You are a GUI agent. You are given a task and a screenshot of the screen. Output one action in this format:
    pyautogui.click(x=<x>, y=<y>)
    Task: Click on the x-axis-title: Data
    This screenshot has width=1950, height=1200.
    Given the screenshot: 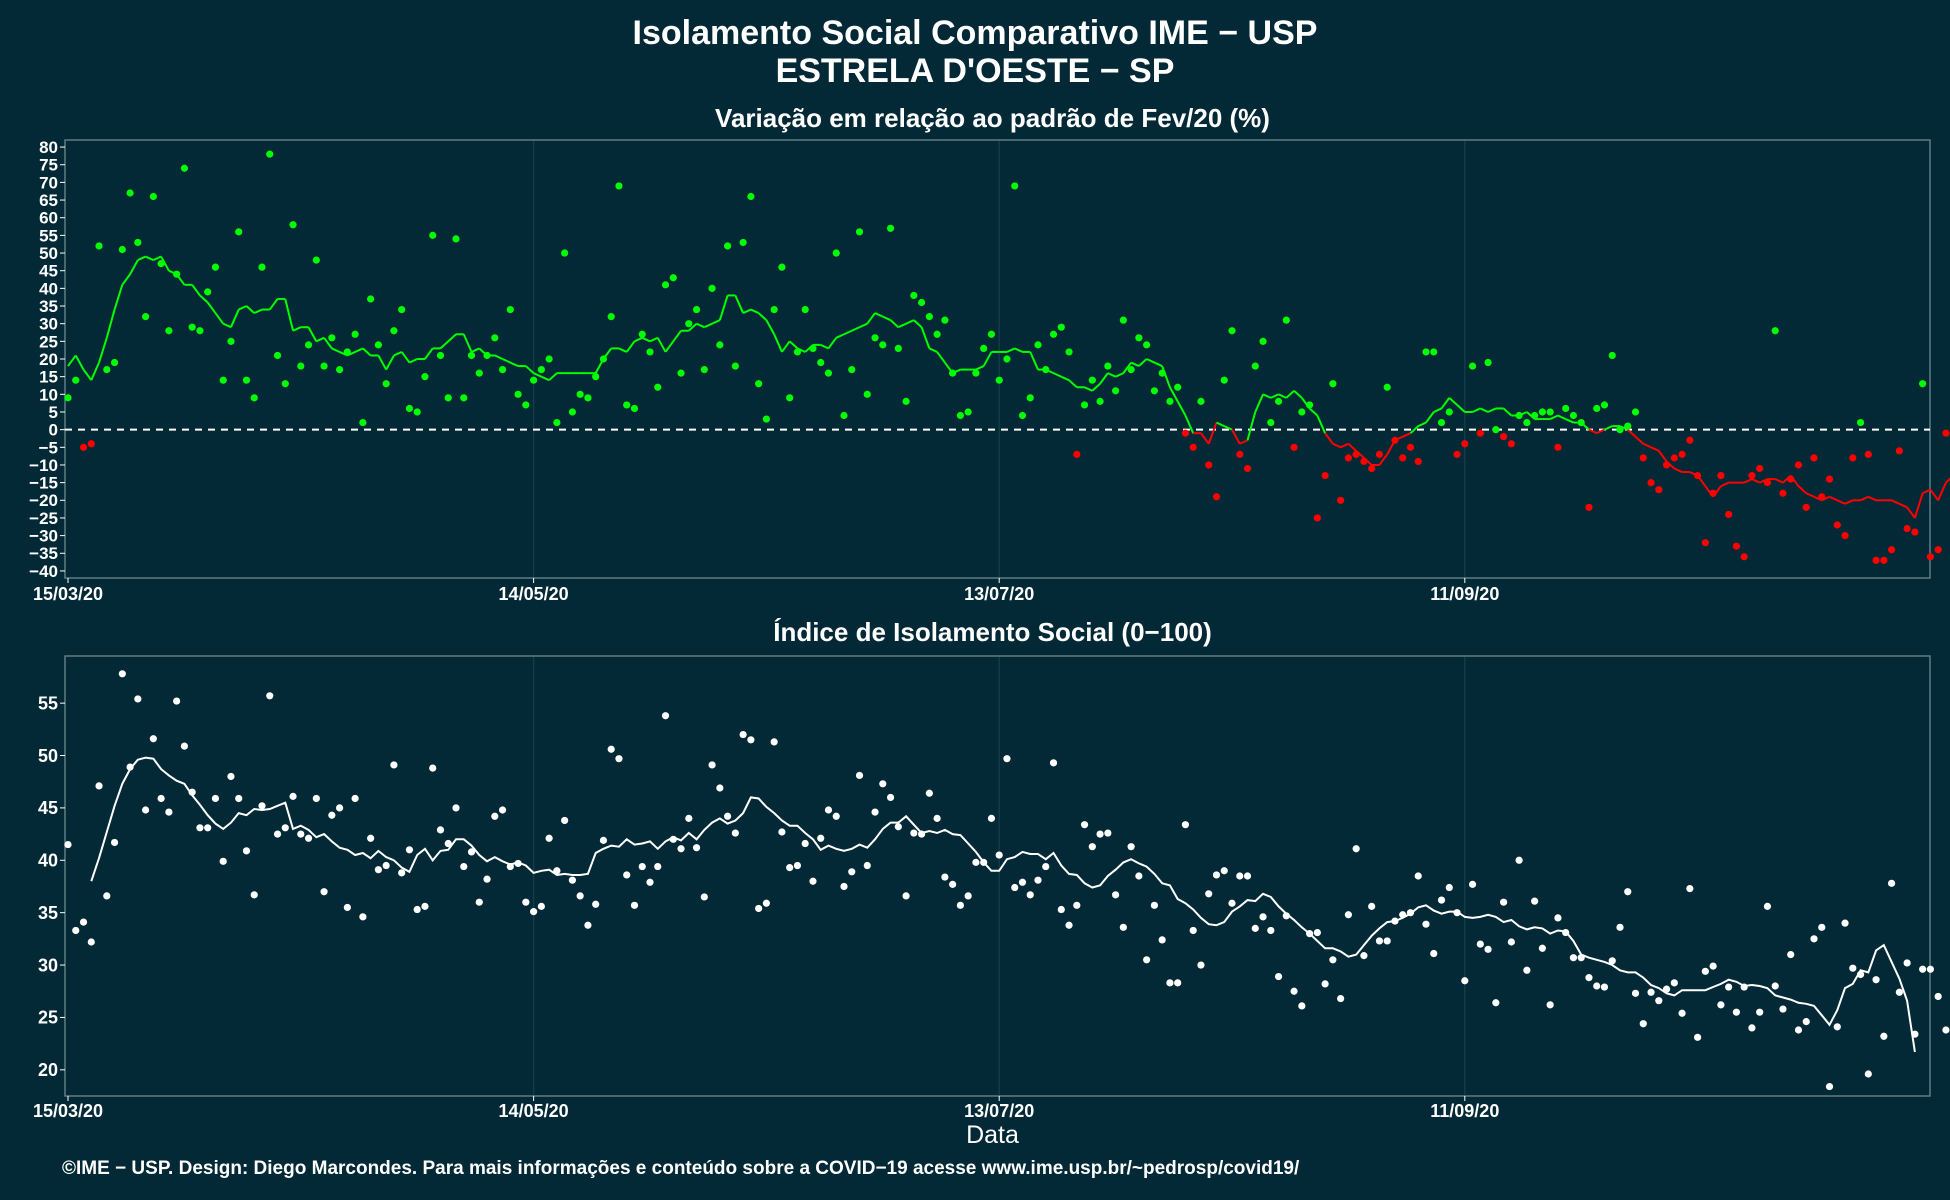 What is the action you would take?
    pyautogui.click(x=992, y=1135)
    